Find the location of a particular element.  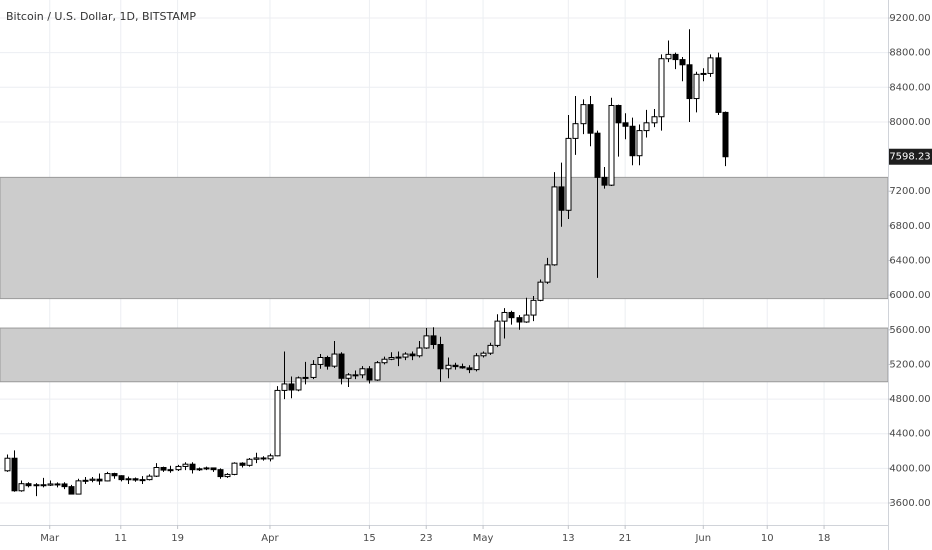

last-price-label: 7598.23 is located at coordinates (909, 157).